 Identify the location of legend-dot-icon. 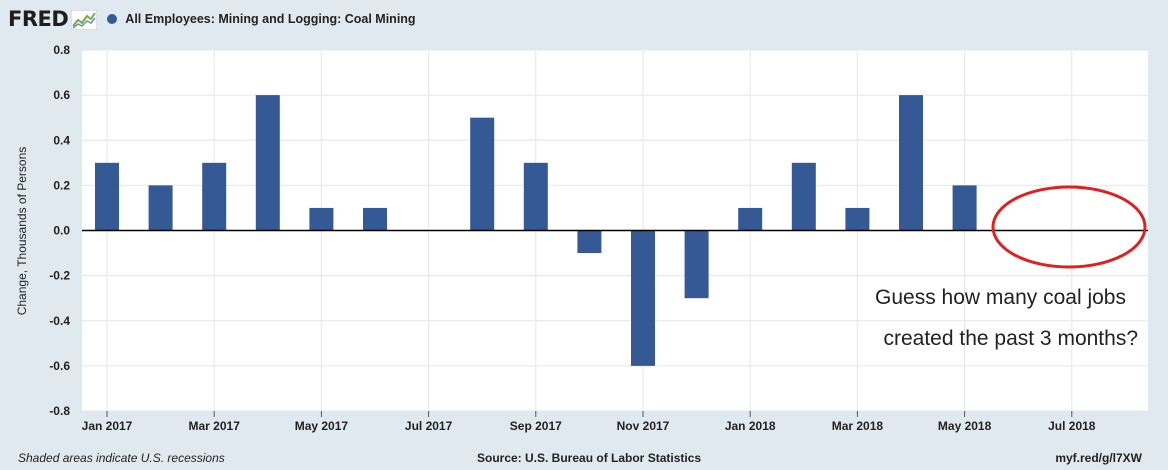
(112, 19).